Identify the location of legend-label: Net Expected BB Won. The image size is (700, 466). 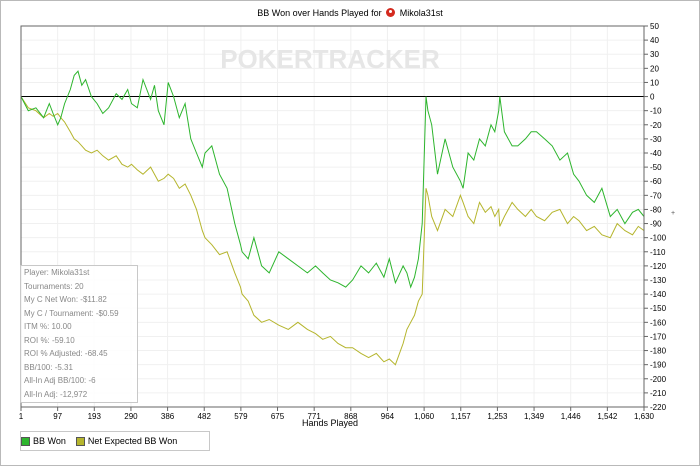
(132, 441).